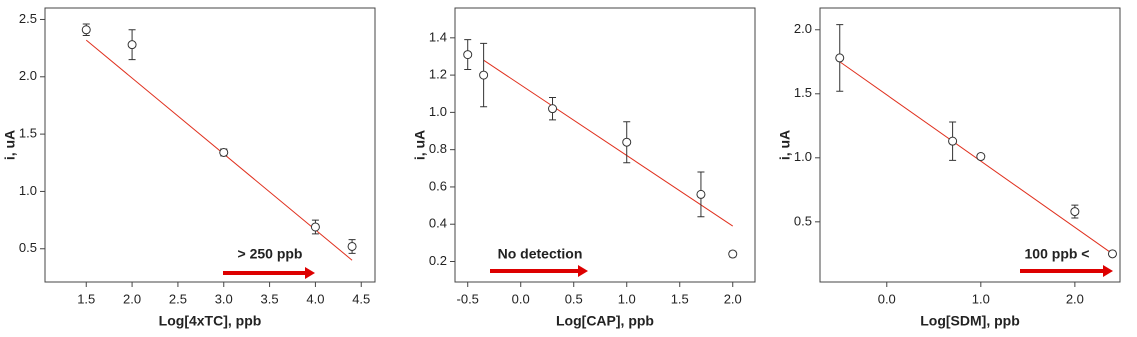 The height and width of the screenshot is (337, 1137). Describe the element at coordinates (361, 298) in the screenshot. I see `x-tick-label: 4.5` at that location.